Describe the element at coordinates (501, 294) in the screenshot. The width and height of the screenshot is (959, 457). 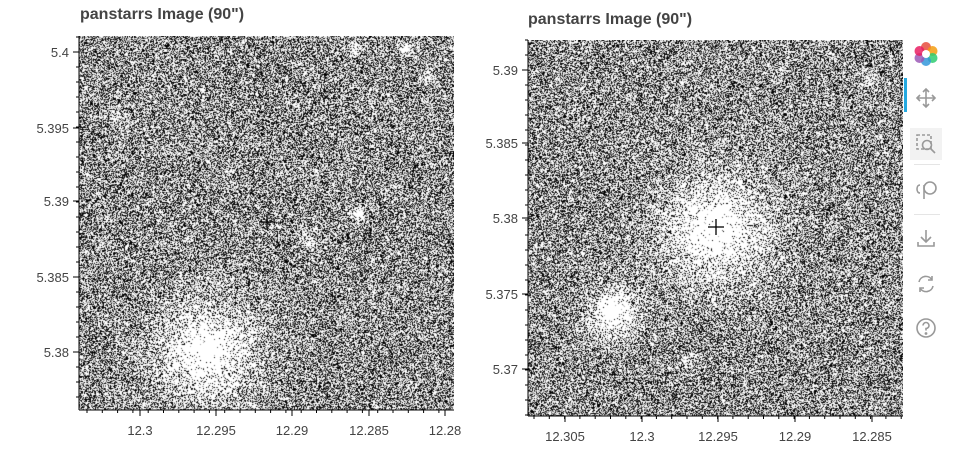
I see `y-tick-label: 5.375` at that location.